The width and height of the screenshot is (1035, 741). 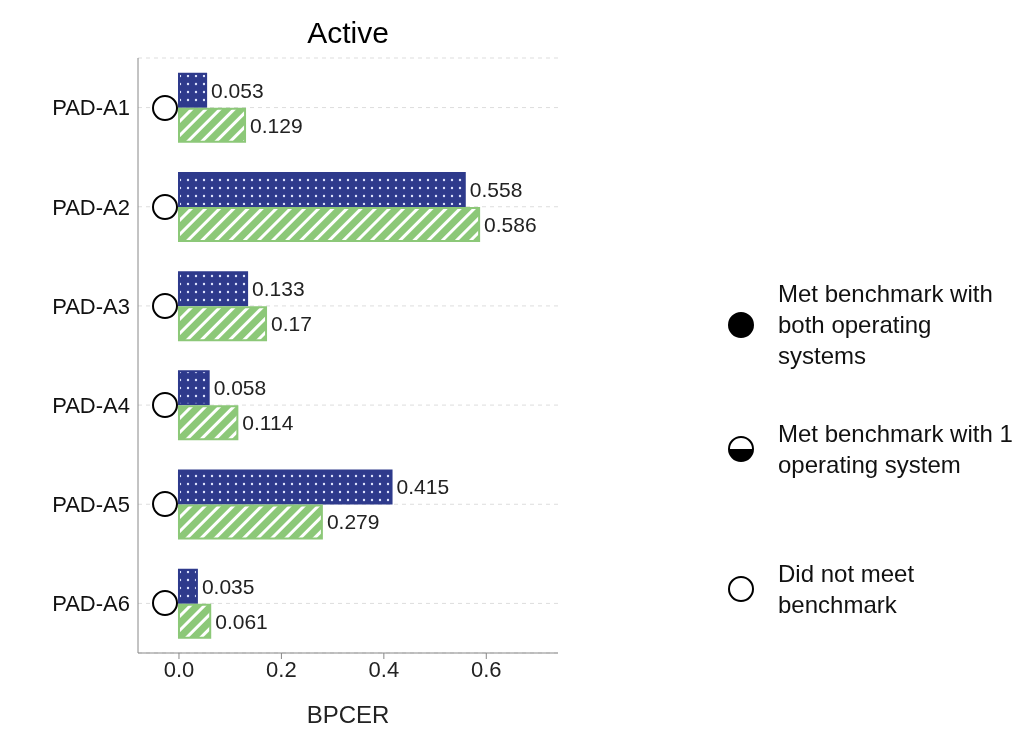 What do you see at coordinates (896, 450) in the screenshot?
I see `text: Met benchmark with 1 operating system` at bounding box center [896, 450].